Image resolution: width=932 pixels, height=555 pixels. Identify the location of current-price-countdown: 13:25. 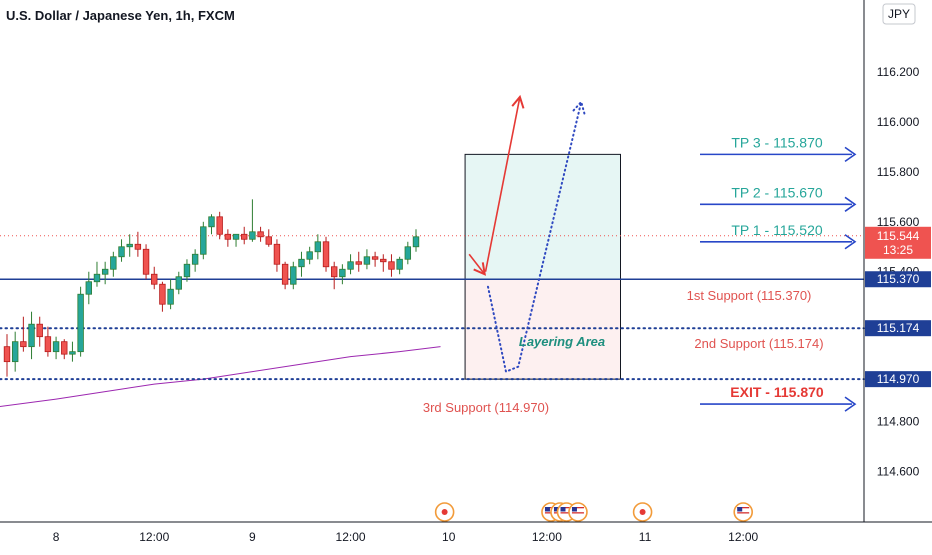
(898, 250).